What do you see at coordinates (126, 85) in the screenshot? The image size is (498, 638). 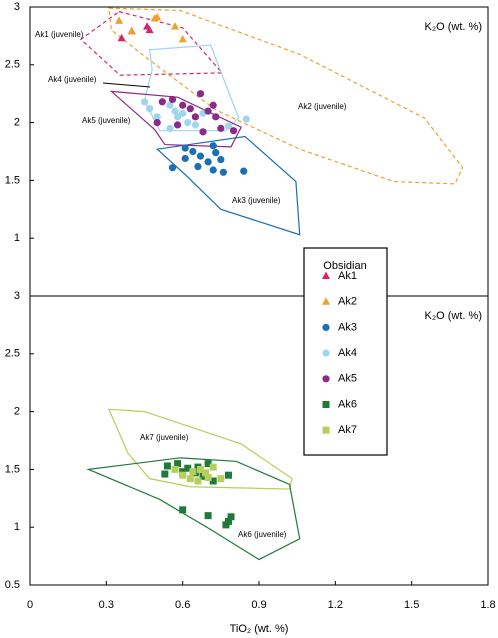 I see `leader-line` at bounding box center [126, 85].